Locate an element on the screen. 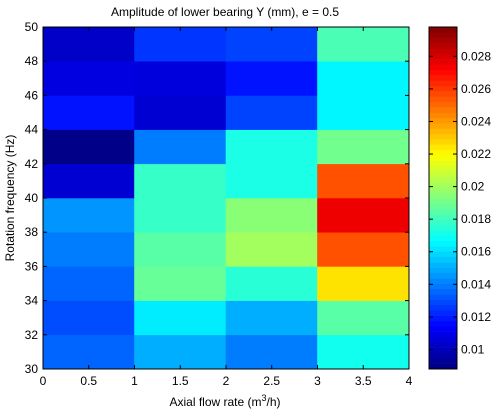 Image resolution: width=497 pixels, height=414 pixels. colorbar-tick-label: 0.016 is located at coordinates (476, 252).